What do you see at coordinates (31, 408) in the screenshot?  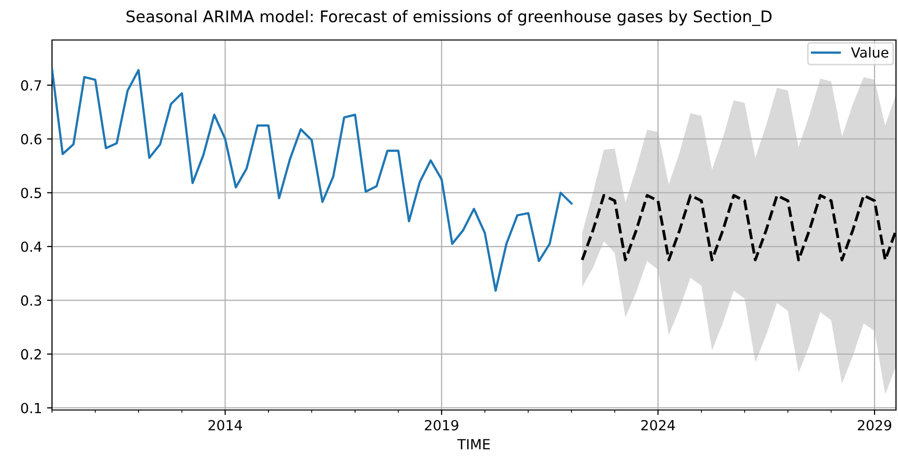 I see `y-tick-label: 0.1` at bounding box center [31, 408].